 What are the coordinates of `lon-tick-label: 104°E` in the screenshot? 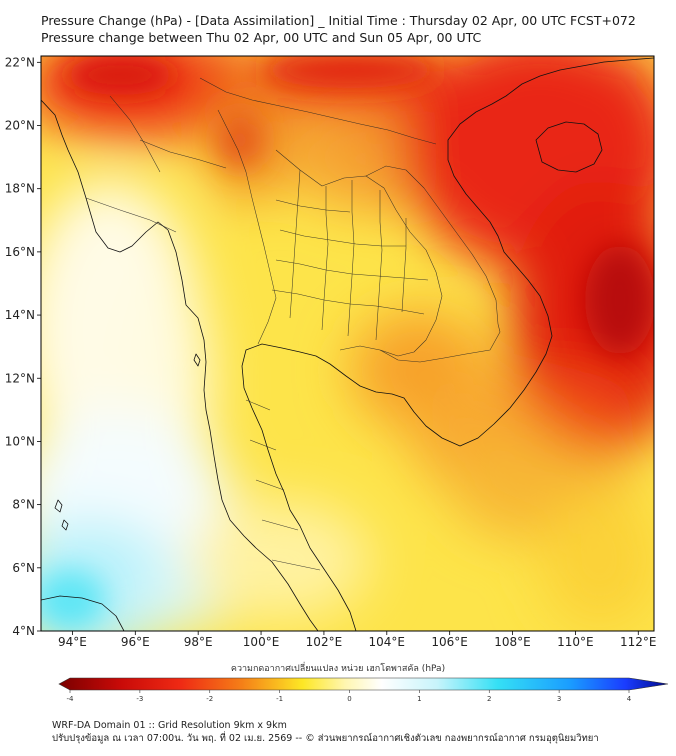 It's located at (387, 642).